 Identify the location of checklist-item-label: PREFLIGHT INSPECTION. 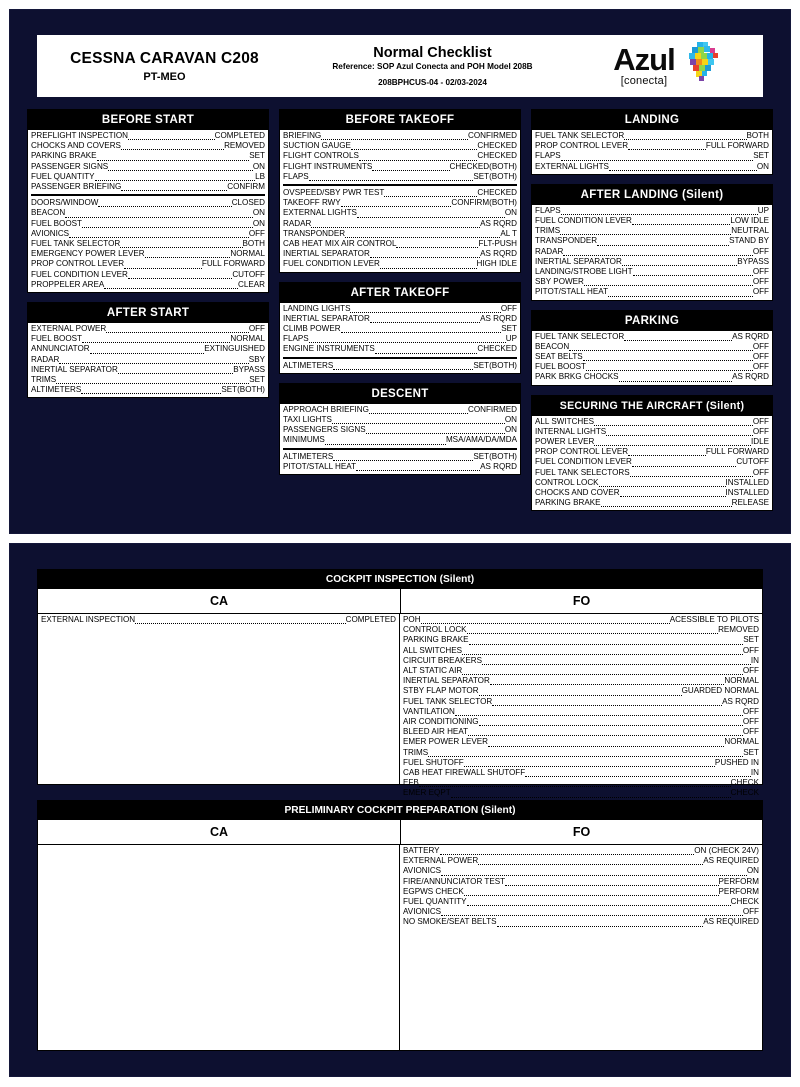
(79, 135).